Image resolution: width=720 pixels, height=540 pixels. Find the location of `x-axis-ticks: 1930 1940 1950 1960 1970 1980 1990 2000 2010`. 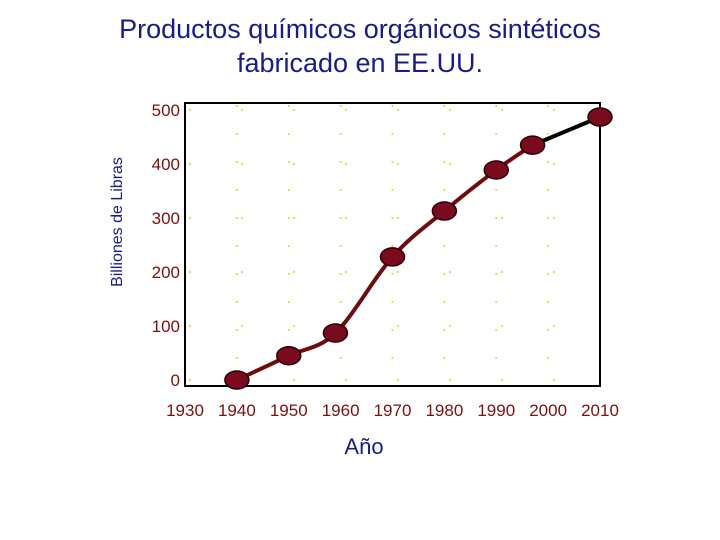

x-axis-ticks: 1930 1940 1950 1960 1970 1980 1990 2000 2010 is located at coordinates (392, 410).